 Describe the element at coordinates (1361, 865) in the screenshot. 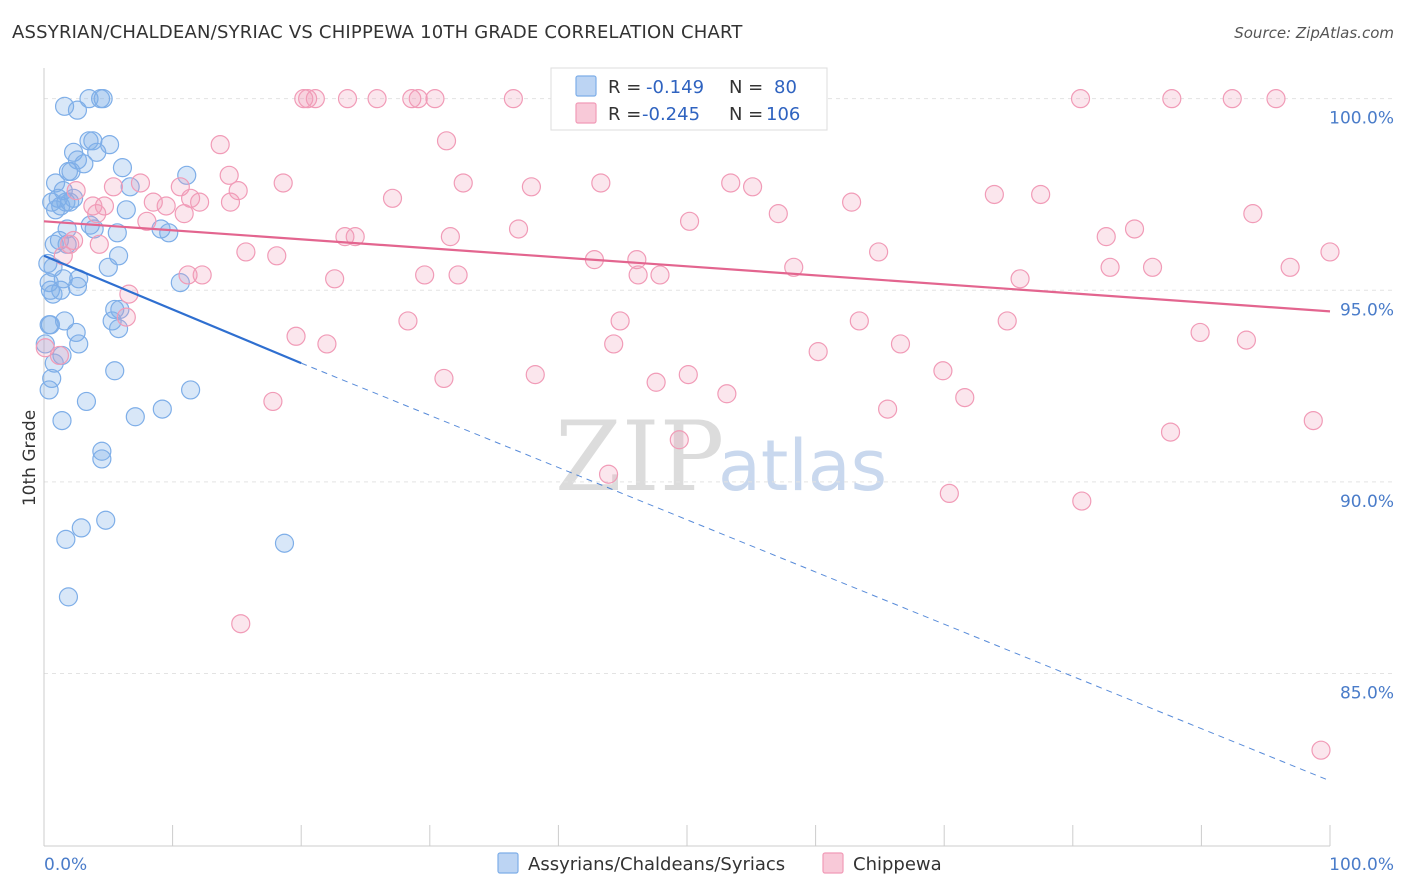

I see `x-tick-label-max: 100.0%` at that location.